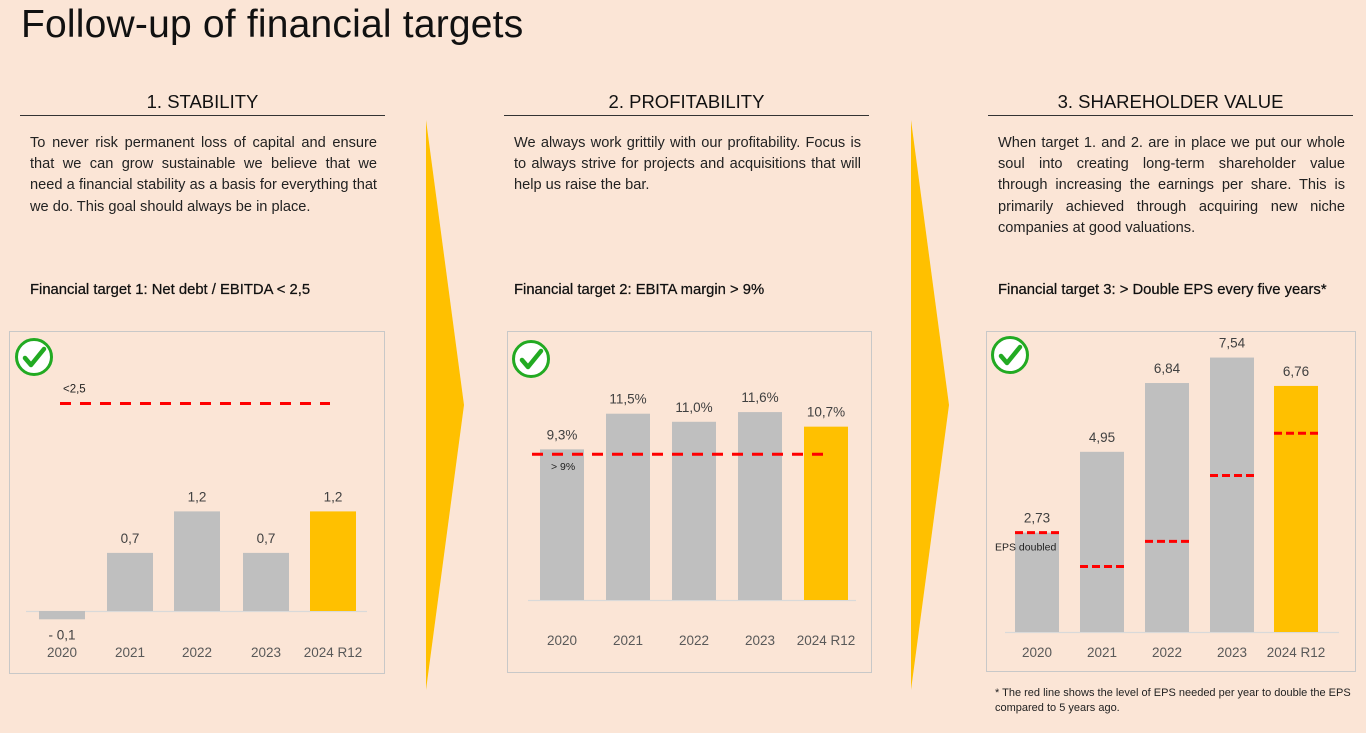 This screenshot has width=1366, height=733. I want to click on target-line-label: > 9%, so click(563, 467).